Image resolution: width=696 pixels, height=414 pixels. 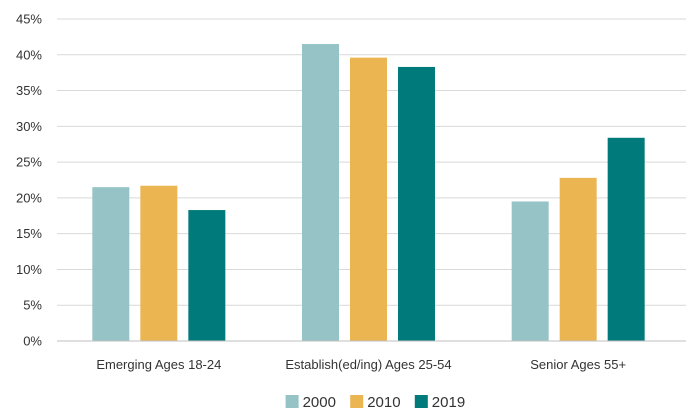 I want to click on y-tick-label: 15%, so click(x=29, y=233).